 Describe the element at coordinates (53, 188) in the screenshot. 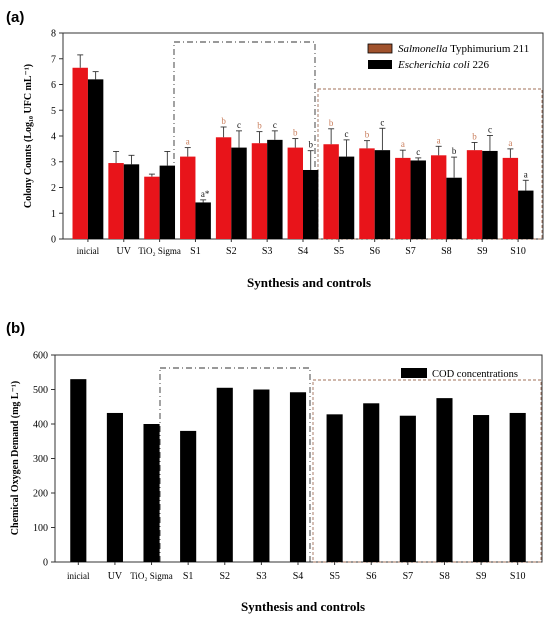

I see `panel-a-y-tick-label: 2` at that location.